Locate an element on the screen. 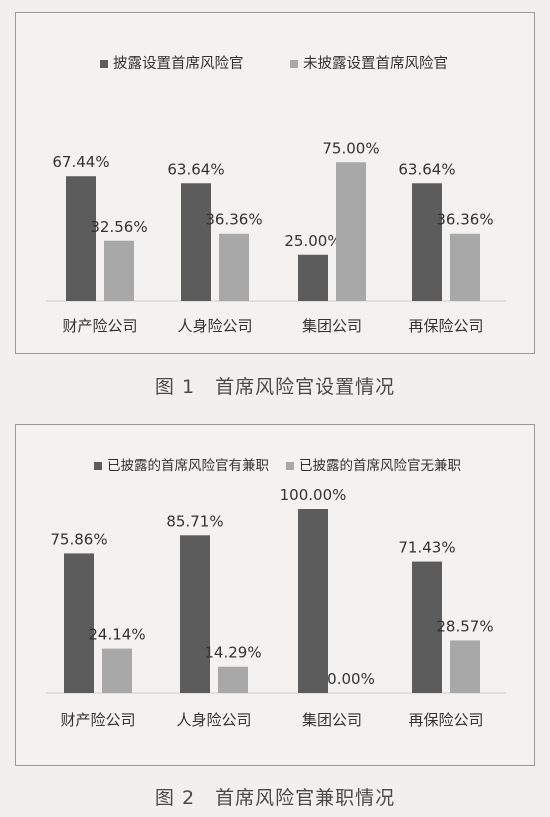  legend-entry-2: 已披露的首席风险官无兼职 is located at coordinates (373, 466).